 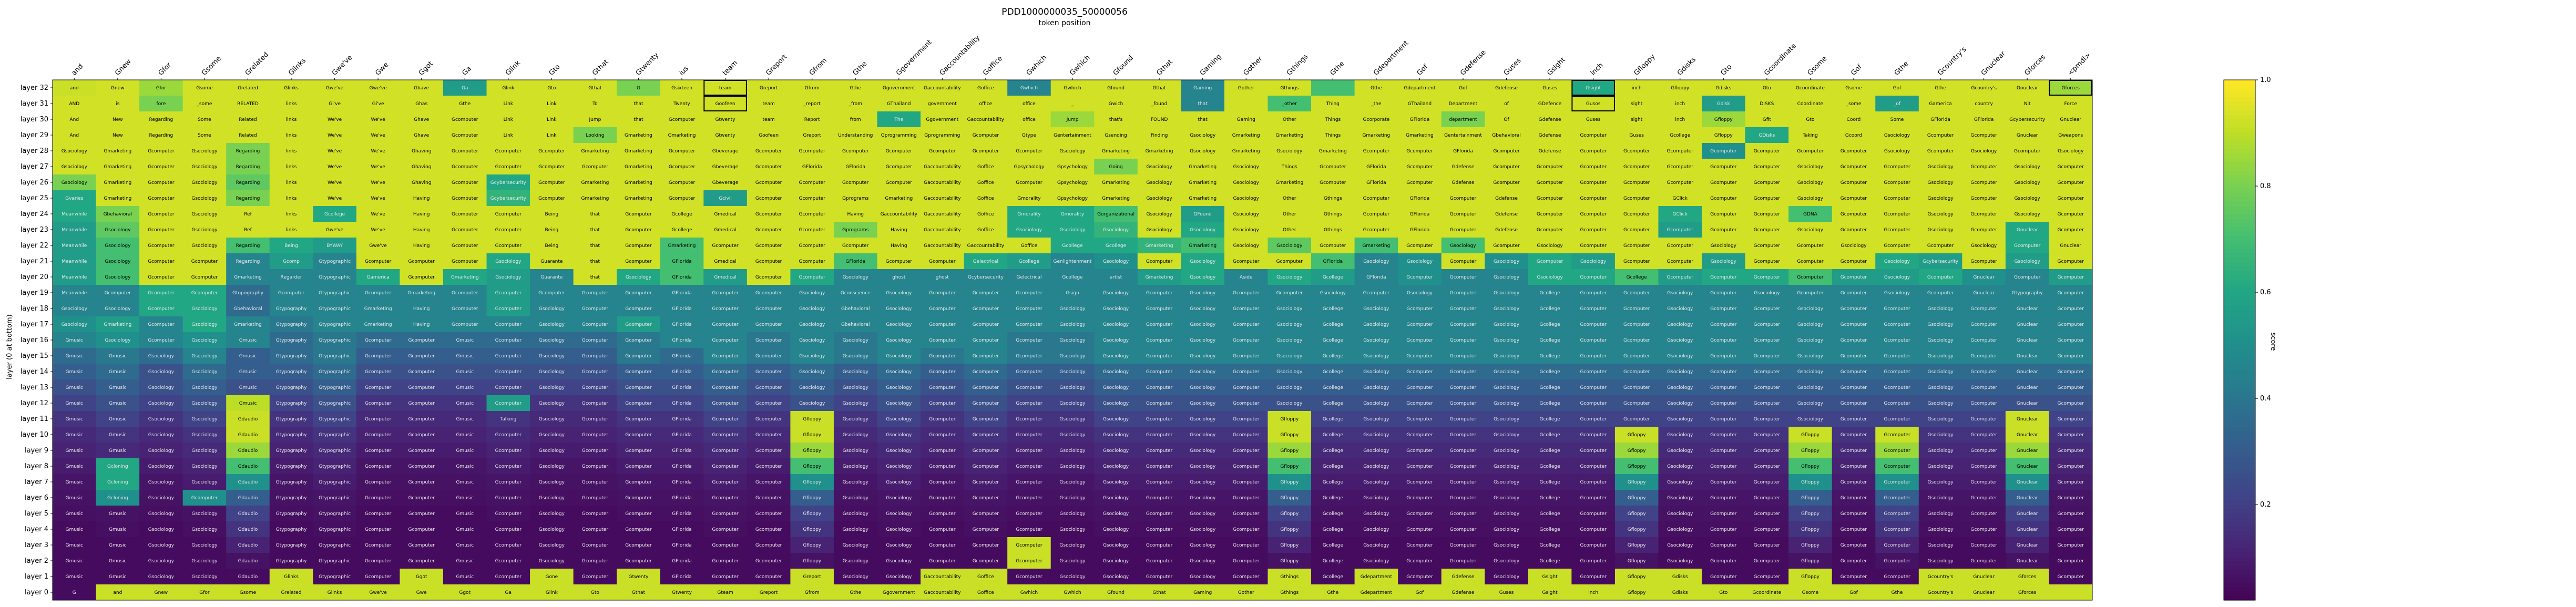 I want to click on cell-label: Gfound, so click(x=1116, y=593).